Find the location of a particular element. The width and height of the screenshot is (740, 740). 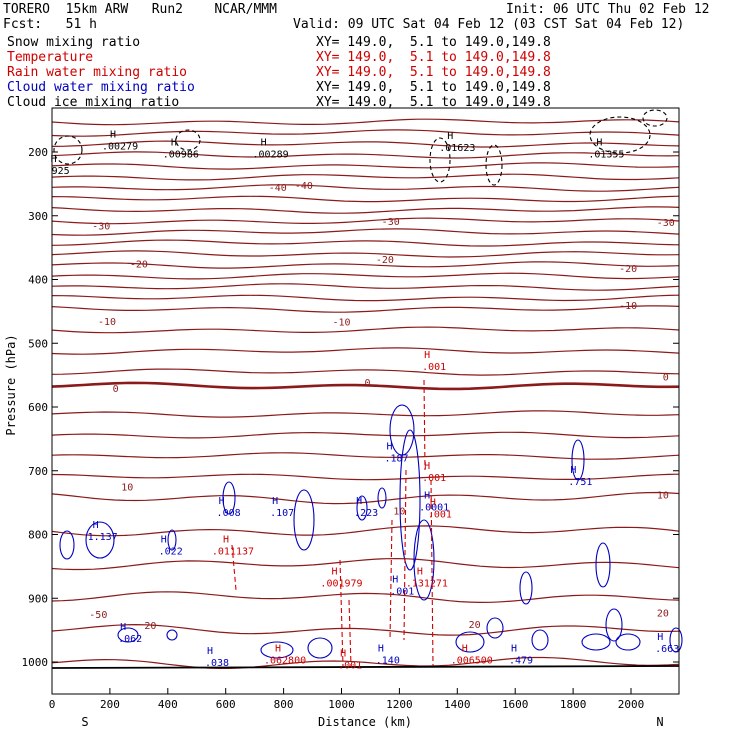

maximum-value-label: .001979 is located at coordinates (341, 583).